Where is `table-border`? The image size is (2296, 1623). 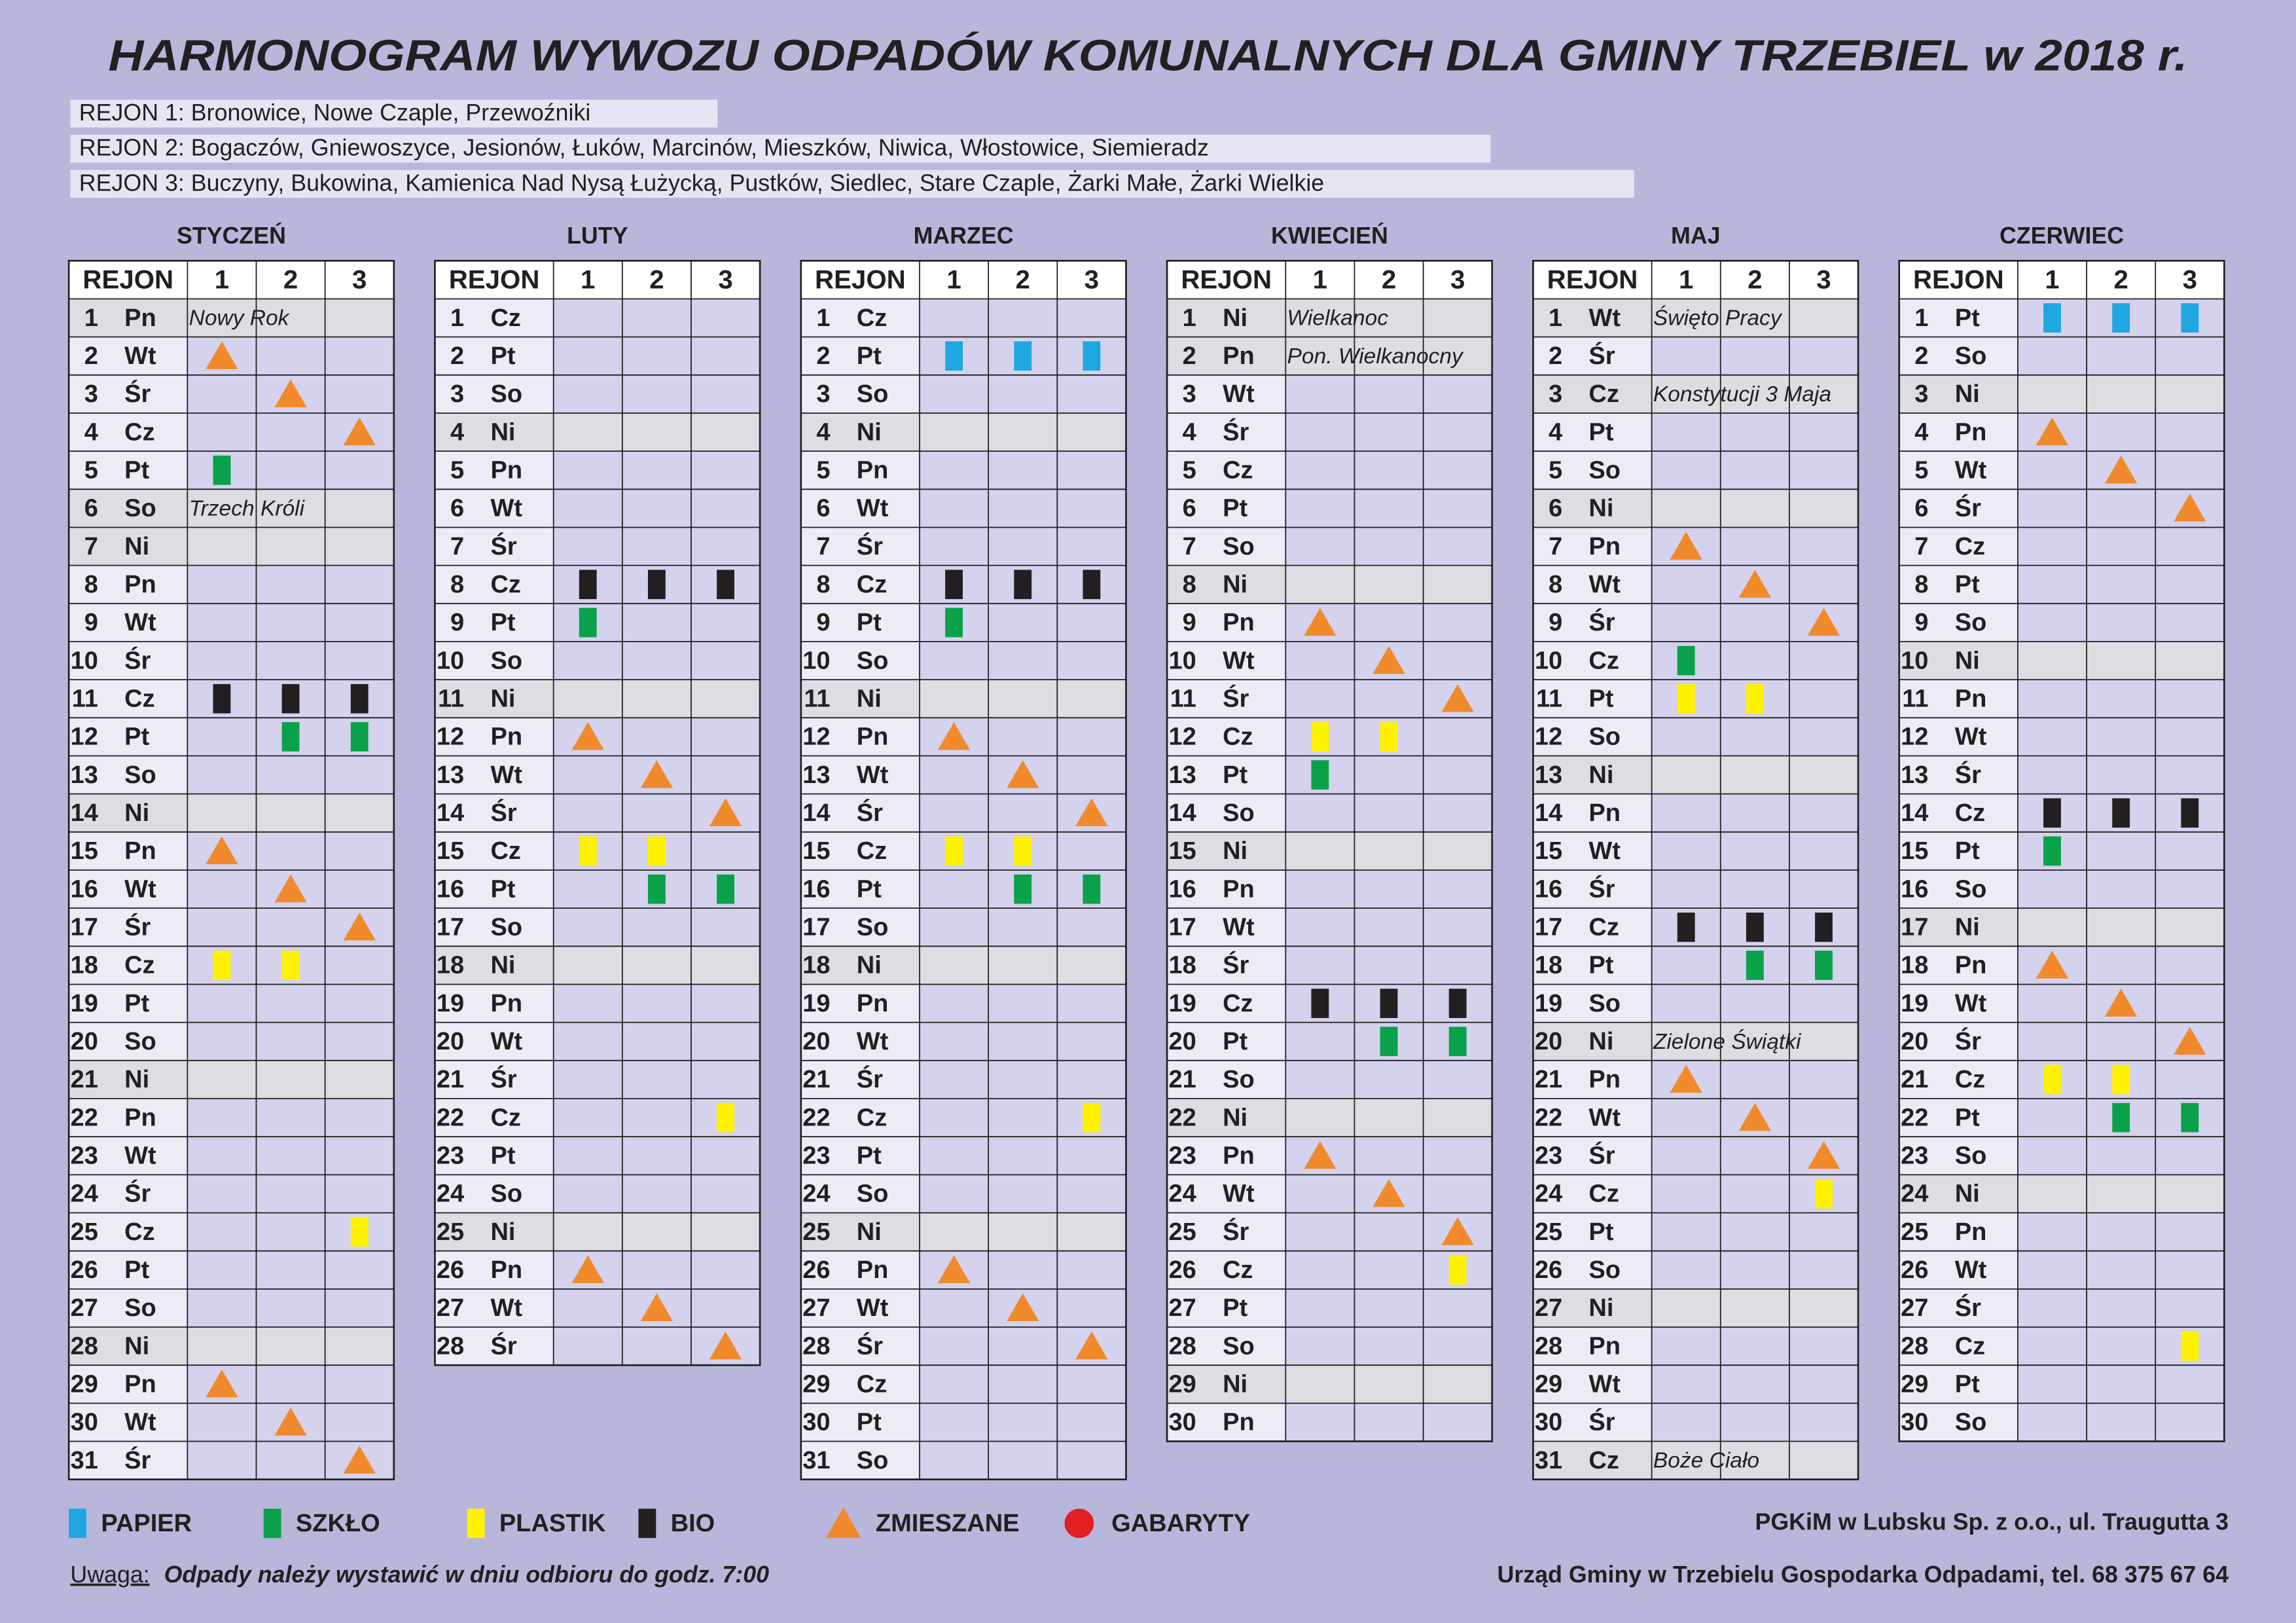
table-border is located at coordinates (1695, 870).